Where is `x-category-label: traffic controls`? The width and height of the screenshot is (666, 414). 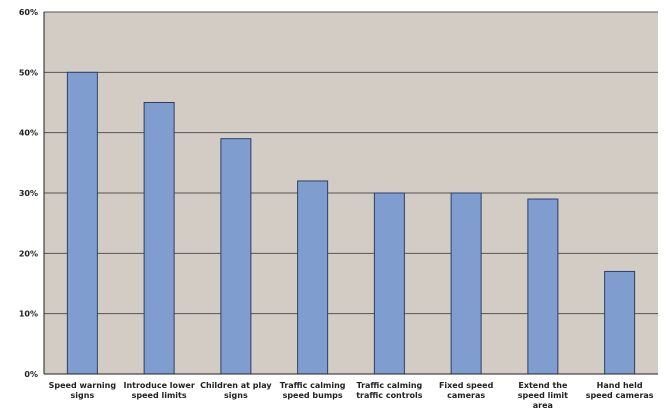
x-category-label: traffic controls is located at coordinates (389, 395).